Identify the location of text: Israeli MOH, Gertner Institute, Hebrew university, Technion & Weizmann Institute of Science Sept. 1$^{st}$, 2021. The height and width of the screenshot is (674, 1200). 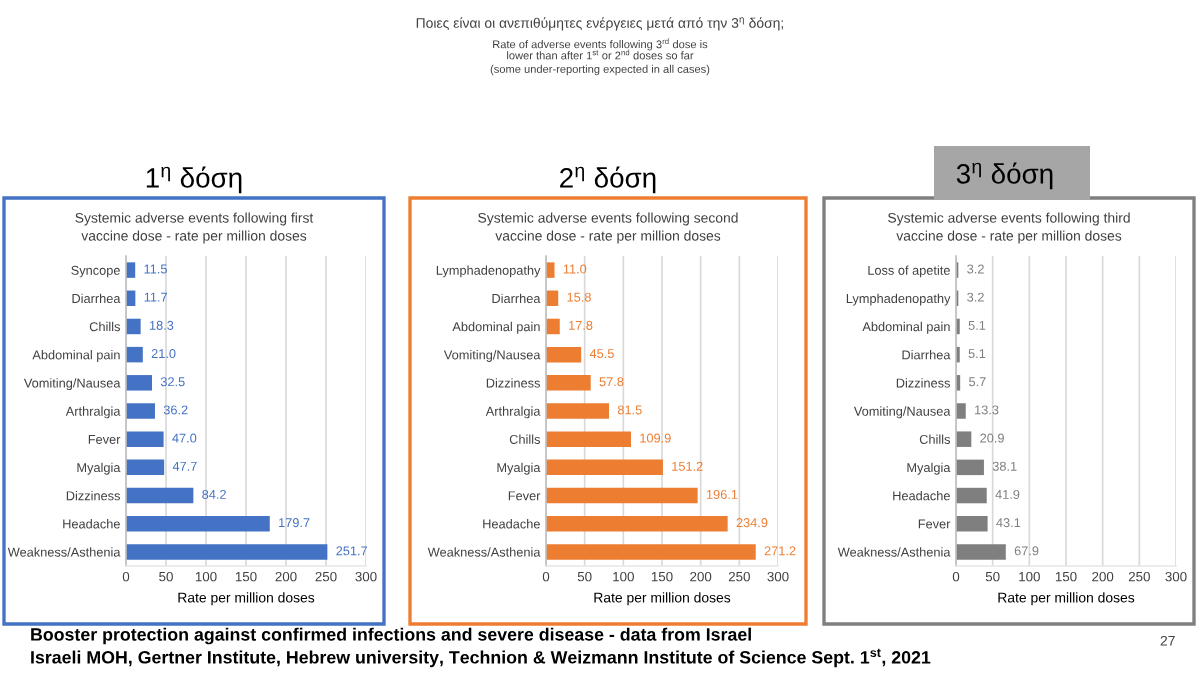
(481, 658).